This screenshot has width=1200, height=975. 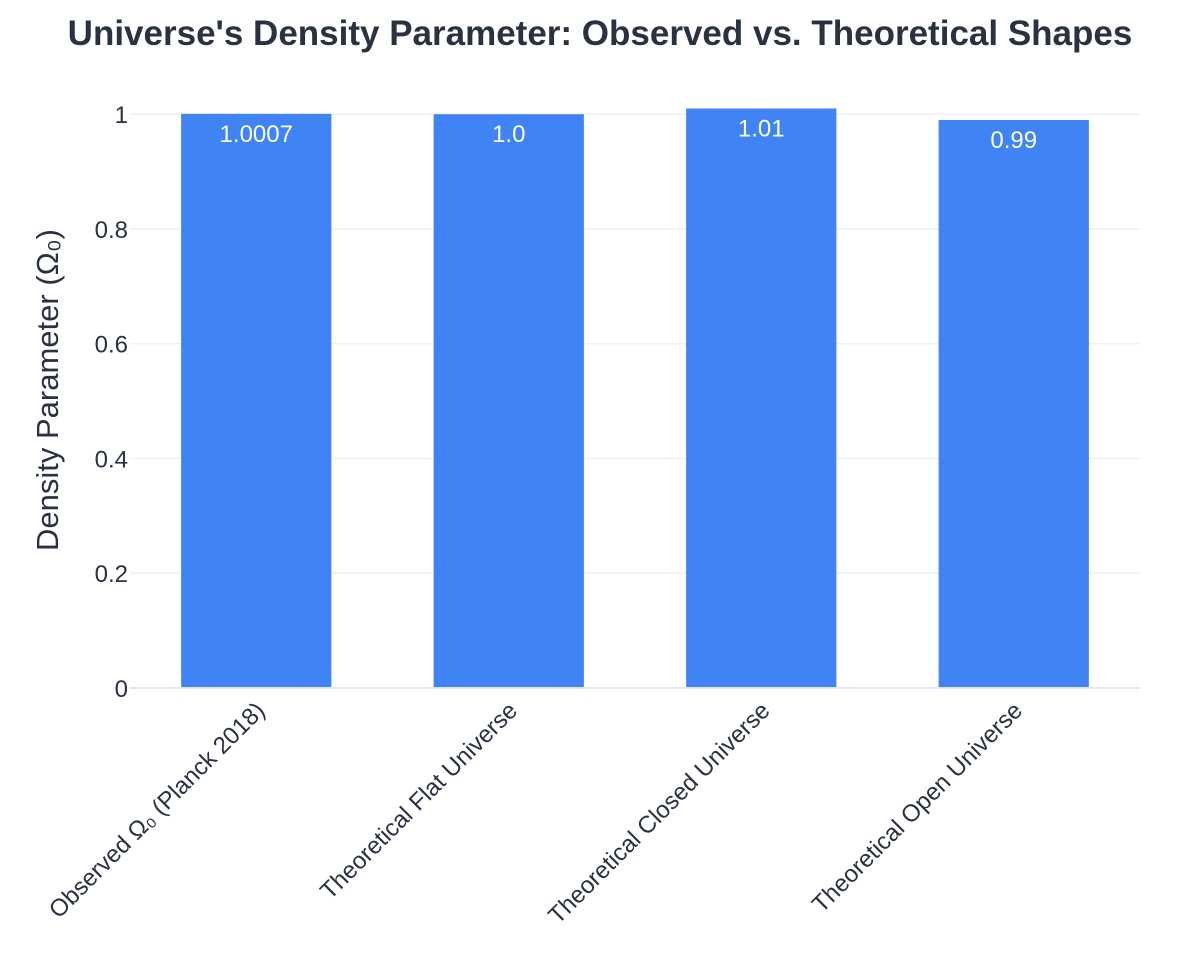 What do you see at coordinates (629, 134) in the screenshot?
I see `data-labels: 1.0007 1.0 1.01 0.99` at bounding box center [629, 134].